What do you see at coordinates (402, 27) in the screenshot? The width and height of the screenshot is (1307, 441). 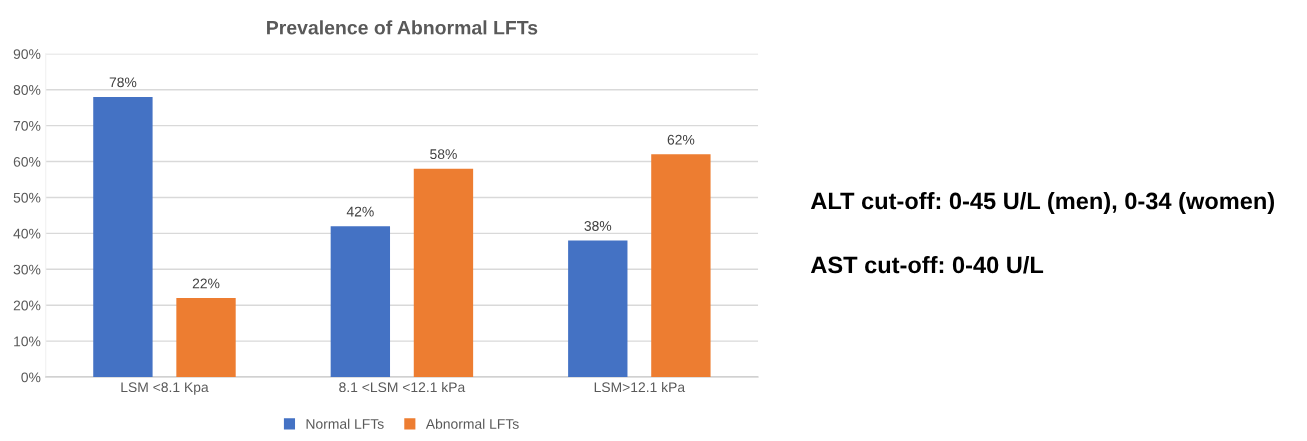 I see `chart-title: Prevalence of Abnormal LFTs` at bounding box center [402, 27].